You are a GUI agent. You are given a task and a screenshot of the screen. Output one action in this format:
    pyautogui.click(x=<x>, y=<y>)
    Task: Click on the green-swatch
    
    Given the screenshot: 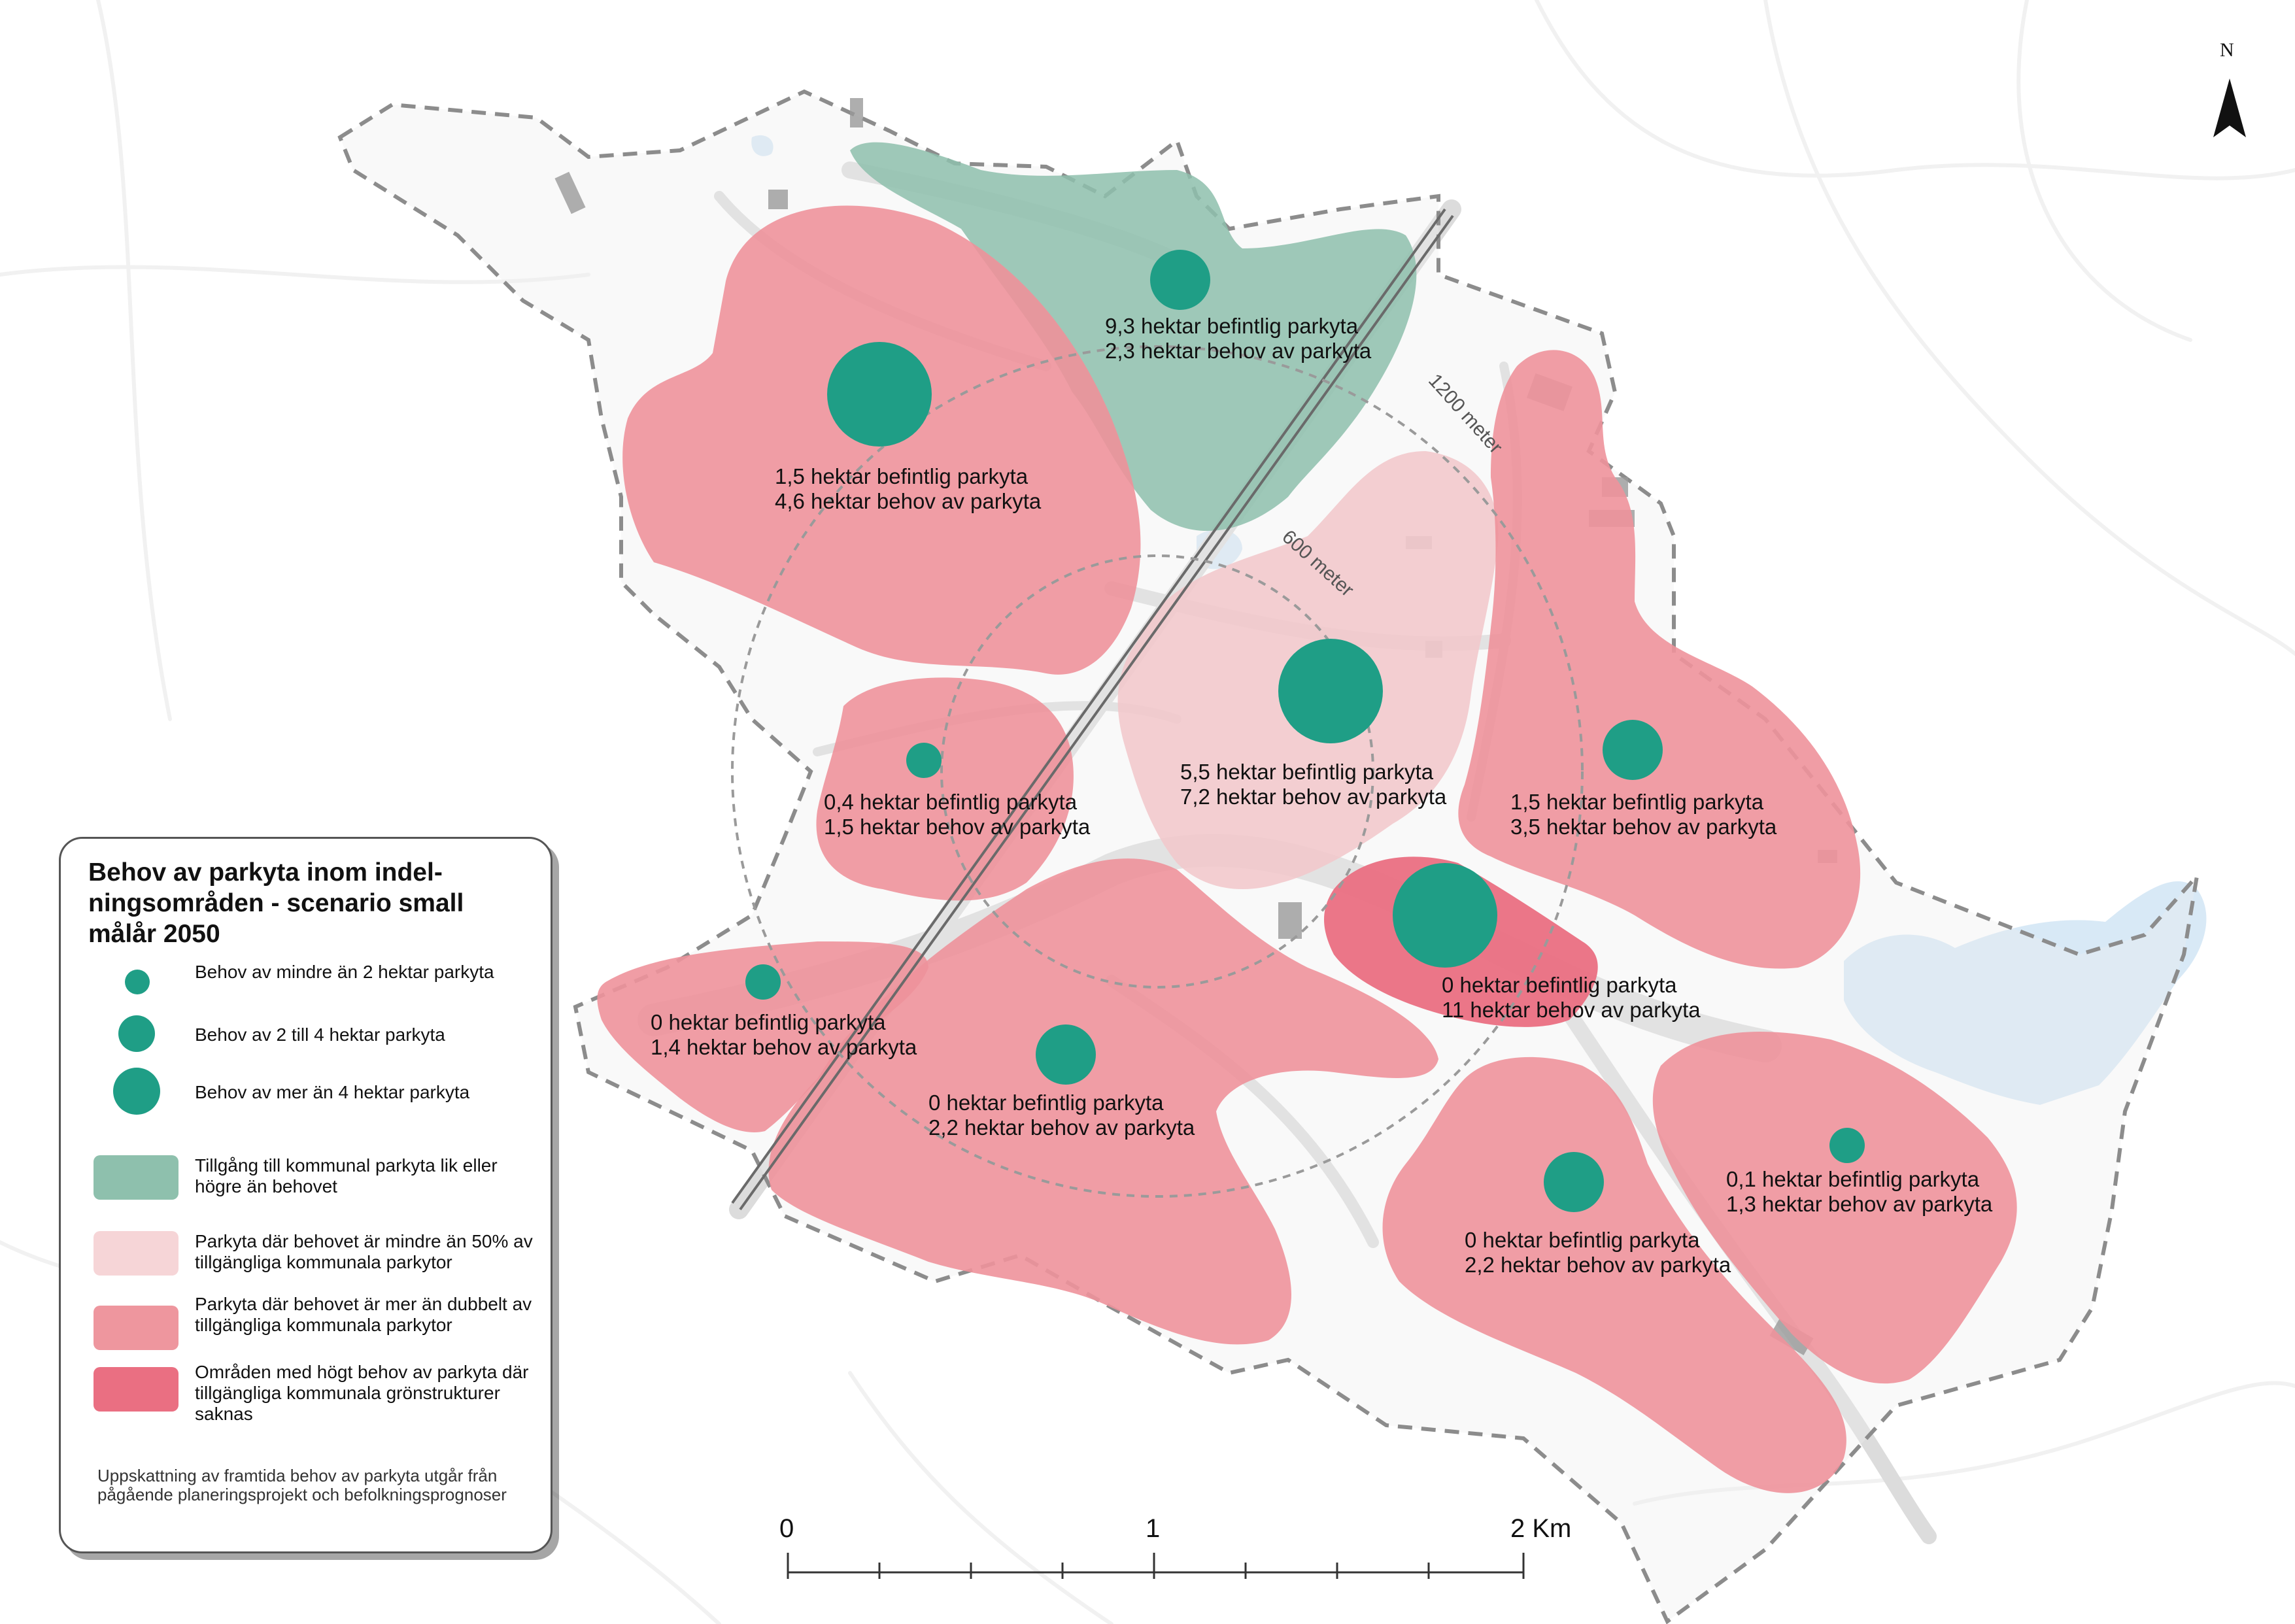 What is the action you would take?
    pyautogui.click(x=136, y=1177)
    